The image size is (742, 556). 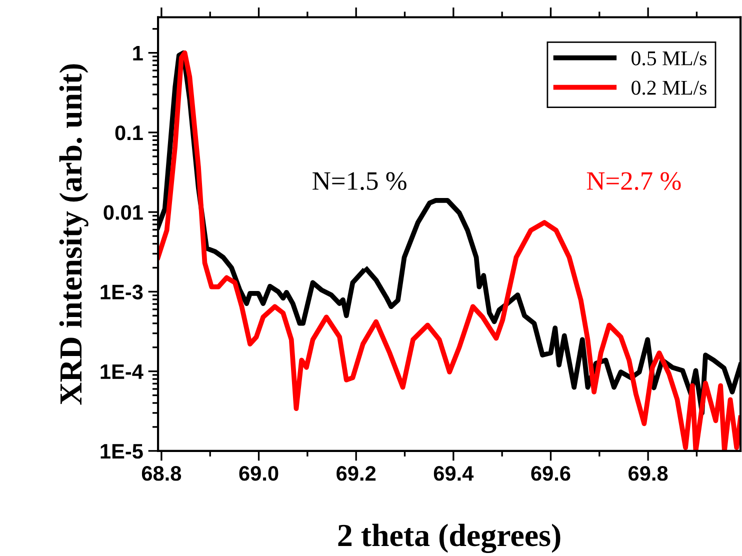 What do you see at coordinates (669, 58) in the screenshot?
I see `legend-label: 0.5 ML/s` at bounding box center [669, 58].